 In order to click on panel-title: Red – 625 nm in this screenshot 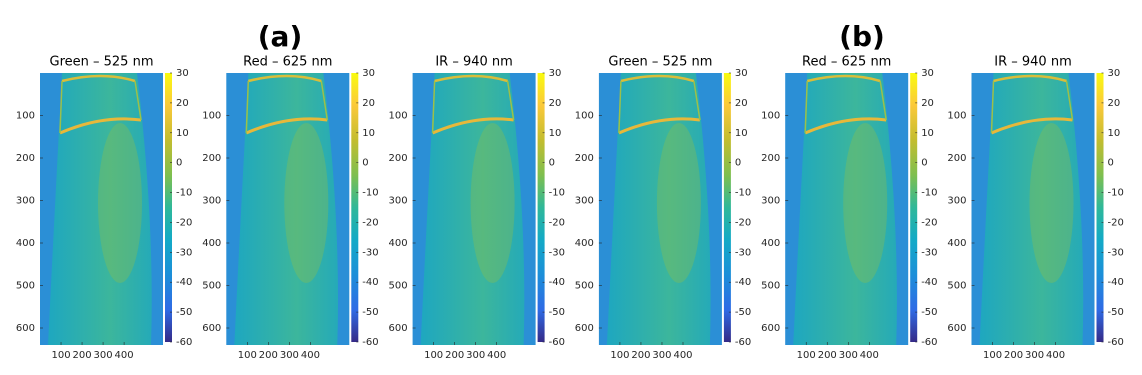, I will do `click(846, 62)`.